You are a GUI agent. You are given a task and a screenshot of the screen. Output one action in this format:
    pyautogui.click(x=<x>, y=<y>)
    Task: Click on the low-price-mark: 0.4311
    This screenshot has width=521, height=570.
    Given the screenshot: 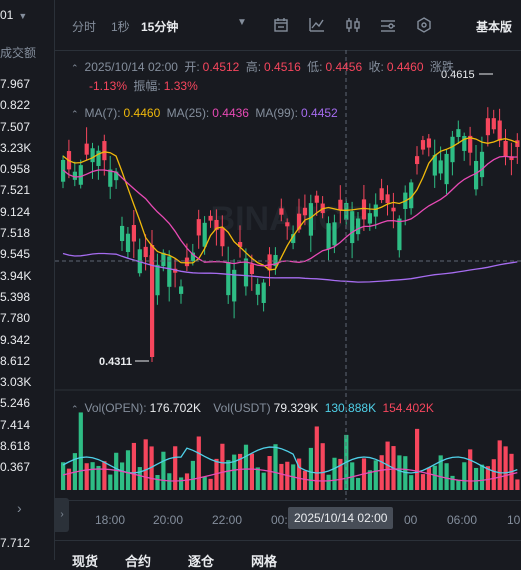 What is the action you would take?
    pyautogui.click(x=115, y=362)
    